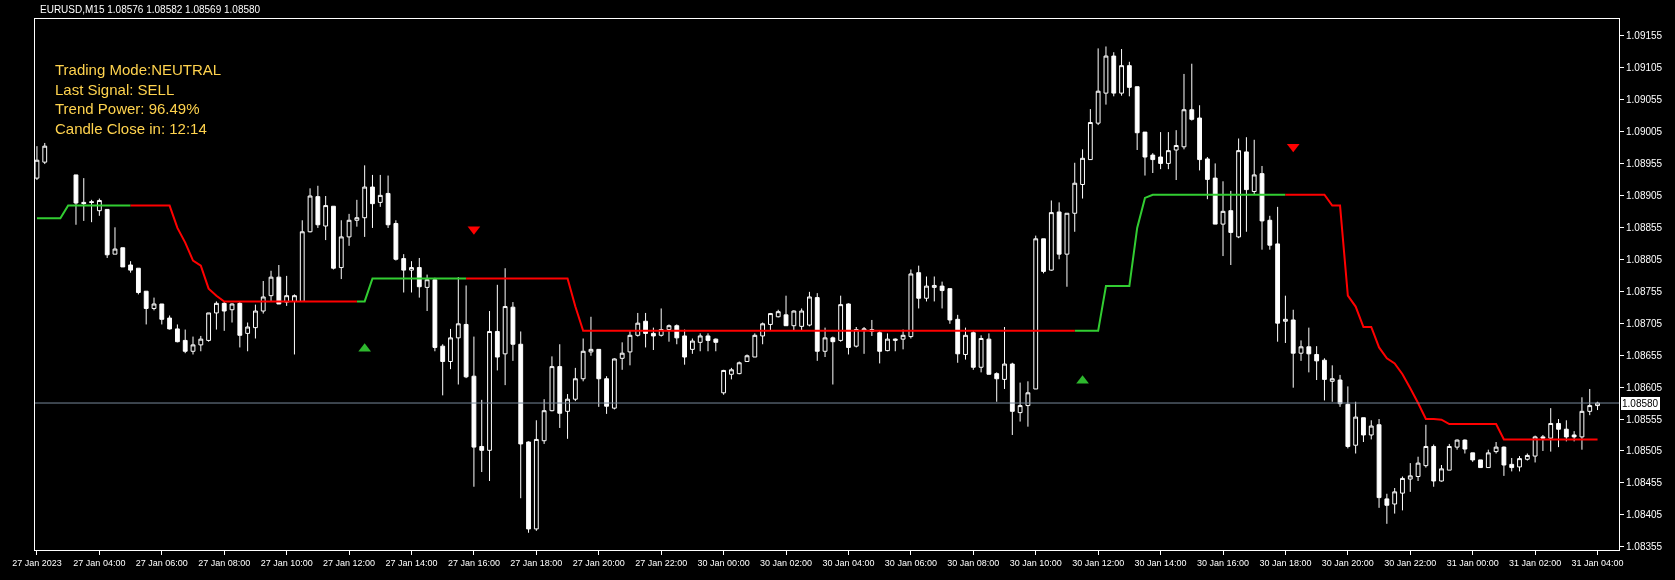 The height and width of the screenshot is (580, 1675). Describe the element at coordinates (1597, 562) in the screenshot. I see `x-tick-label: 31 Jan 04:00` at that location.